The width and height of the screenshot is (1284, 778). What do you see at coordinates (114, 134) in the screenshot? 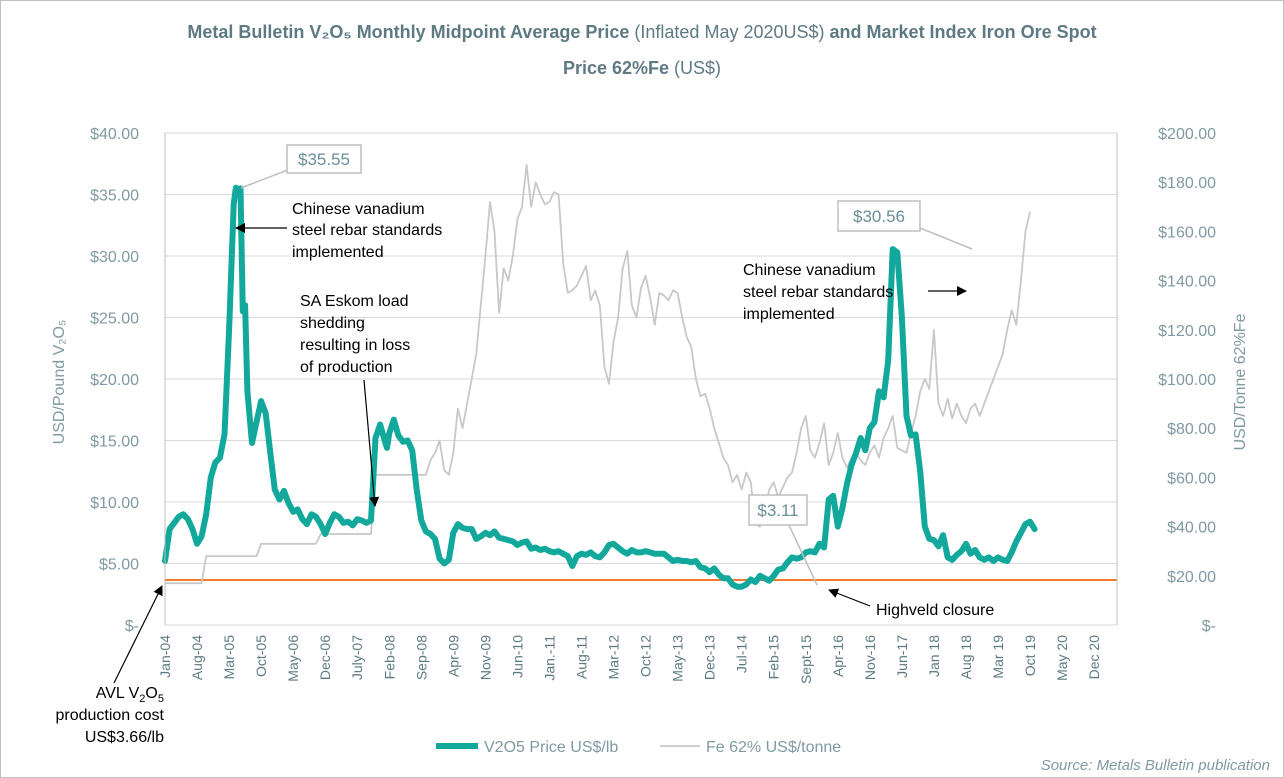
I see `left-tick-label: $40.00` at bounding box center [114, 134].